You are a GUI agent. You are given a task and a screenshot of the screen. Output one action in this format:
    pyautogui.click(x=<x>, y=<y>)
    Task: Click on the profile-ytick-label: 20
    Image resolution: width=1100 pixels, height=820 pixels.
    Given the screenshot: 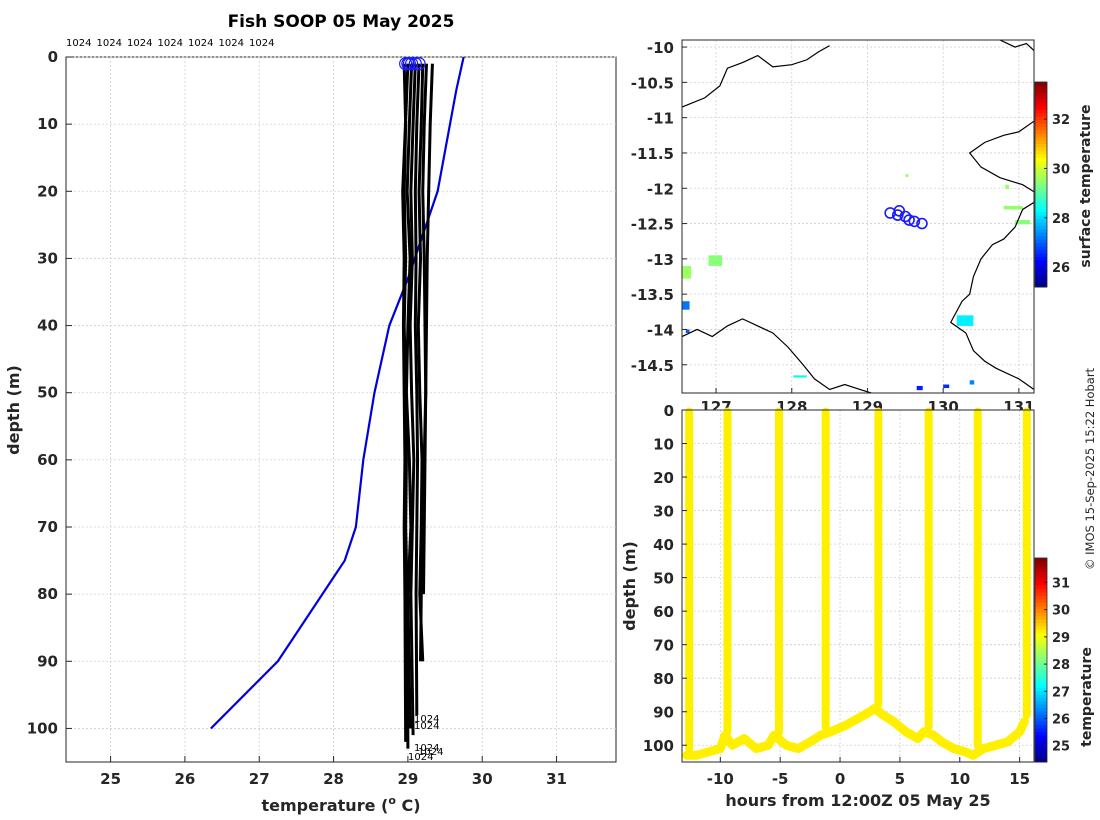 What is the action you would take?
    pyautogui.click(x=47, y=191)
    